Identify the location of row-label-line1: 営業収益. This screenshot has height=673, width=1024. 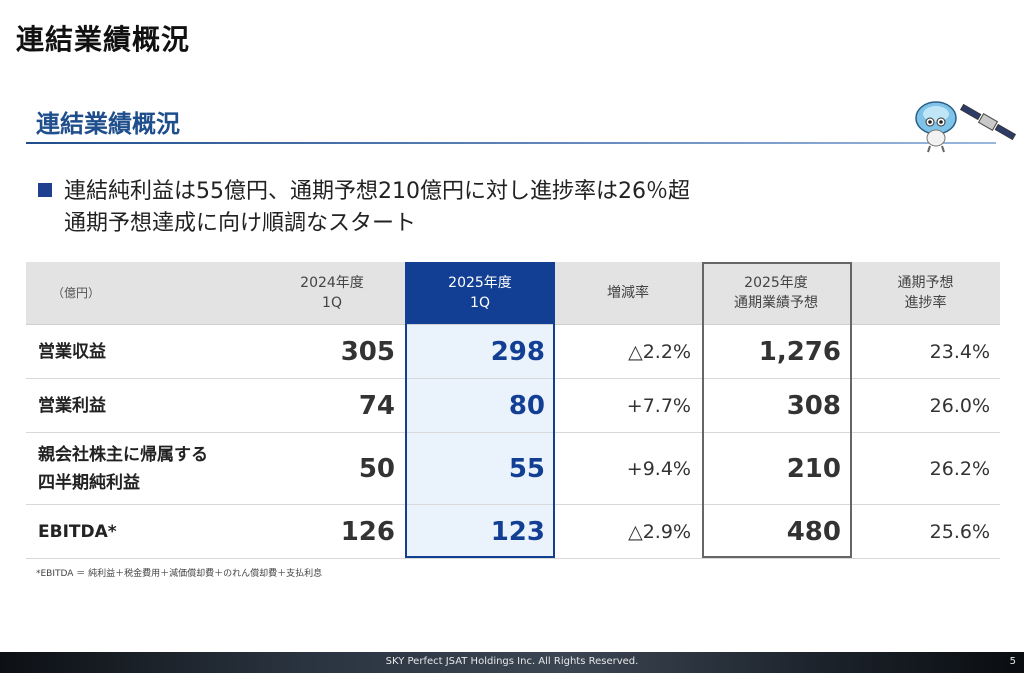
(72, 351).